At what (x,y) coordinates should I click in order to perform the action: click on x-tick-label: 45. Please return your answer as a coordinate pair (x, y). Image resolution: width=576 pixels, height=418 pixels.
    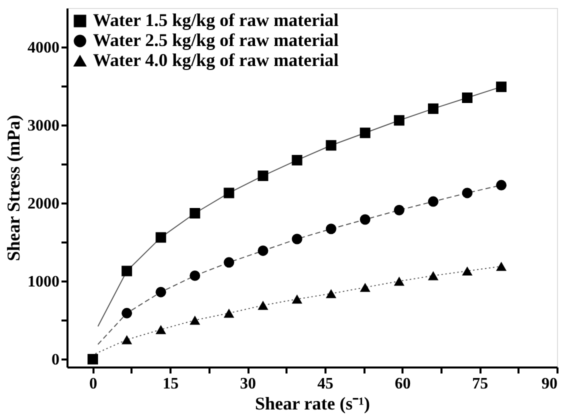
    Looking at the image, I should click on (325, 384).